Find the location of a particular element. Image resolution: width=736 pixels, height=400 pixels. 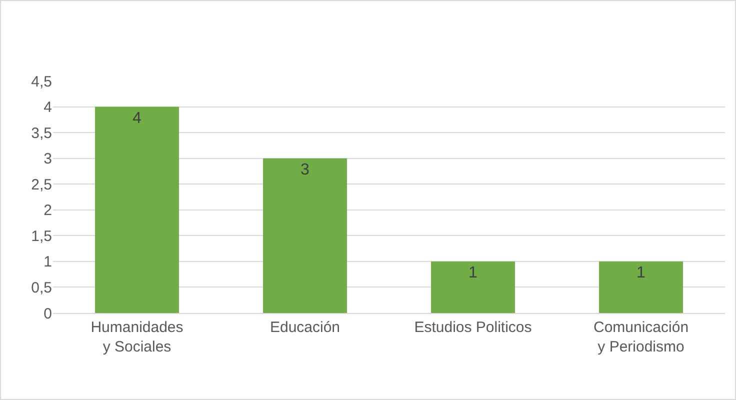

y-tick-label: 0 is located at coordinates (48, 313).